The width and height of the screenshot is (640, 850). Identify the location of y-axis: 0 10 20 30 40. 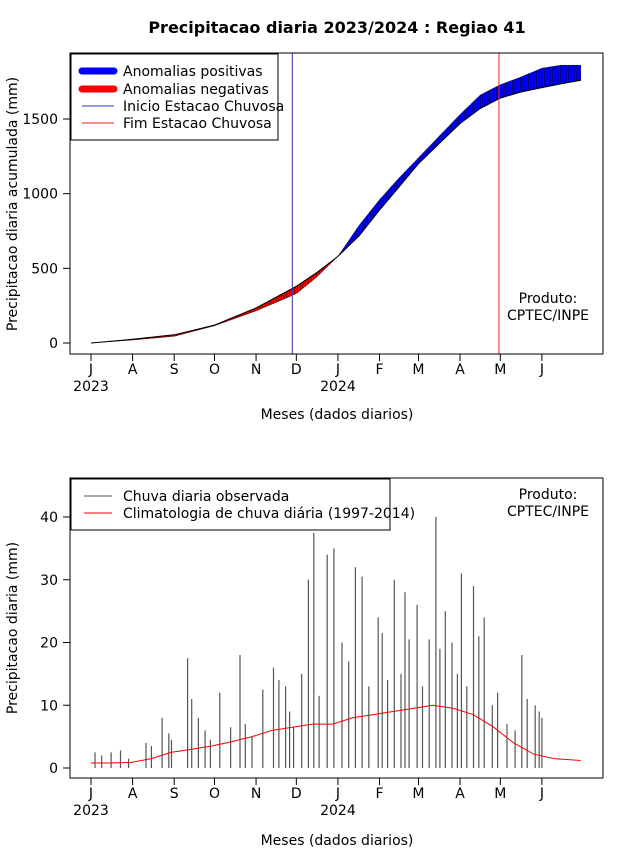
(55, 643).